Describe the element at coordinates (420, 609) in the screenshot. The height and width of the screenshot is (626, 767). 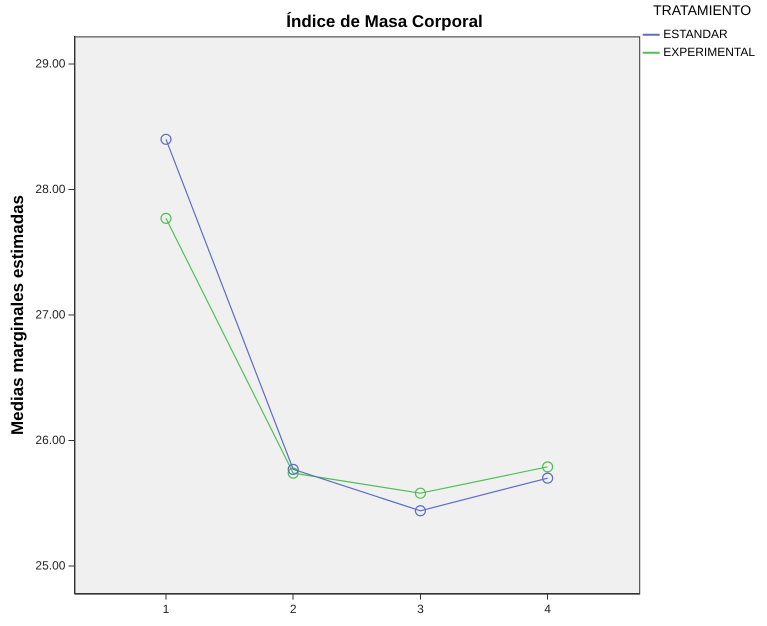
I see `x-tick-label: 3` at that location.